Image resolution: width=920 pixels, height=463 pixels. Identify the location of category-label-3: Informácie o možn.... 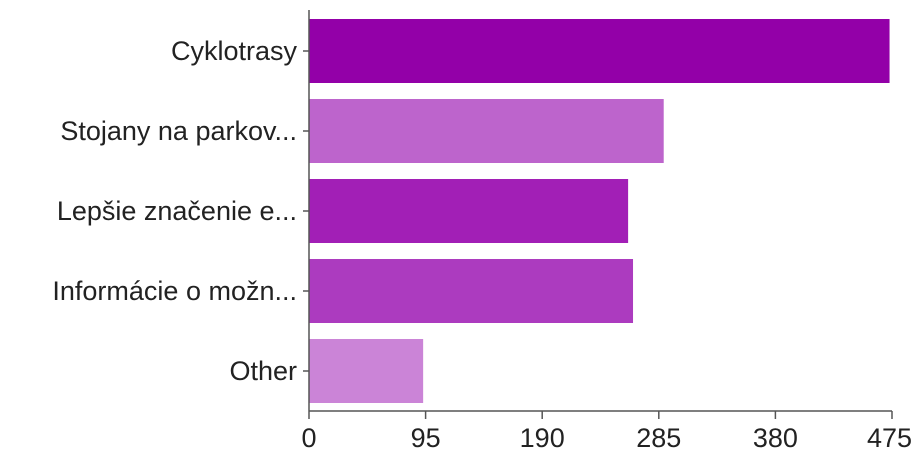
(174, 291).